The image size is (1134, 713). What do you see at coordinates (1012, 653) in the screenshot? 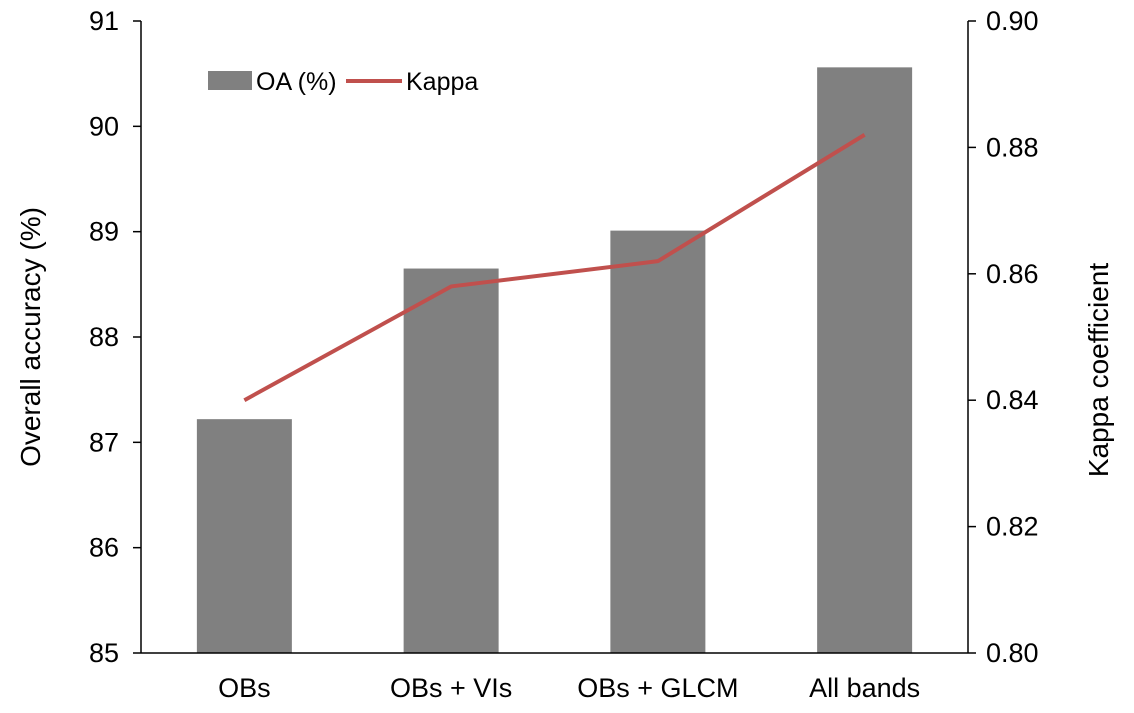
I see `y2-tick-label-1: 0.80` at bounding box center [1012, 653].